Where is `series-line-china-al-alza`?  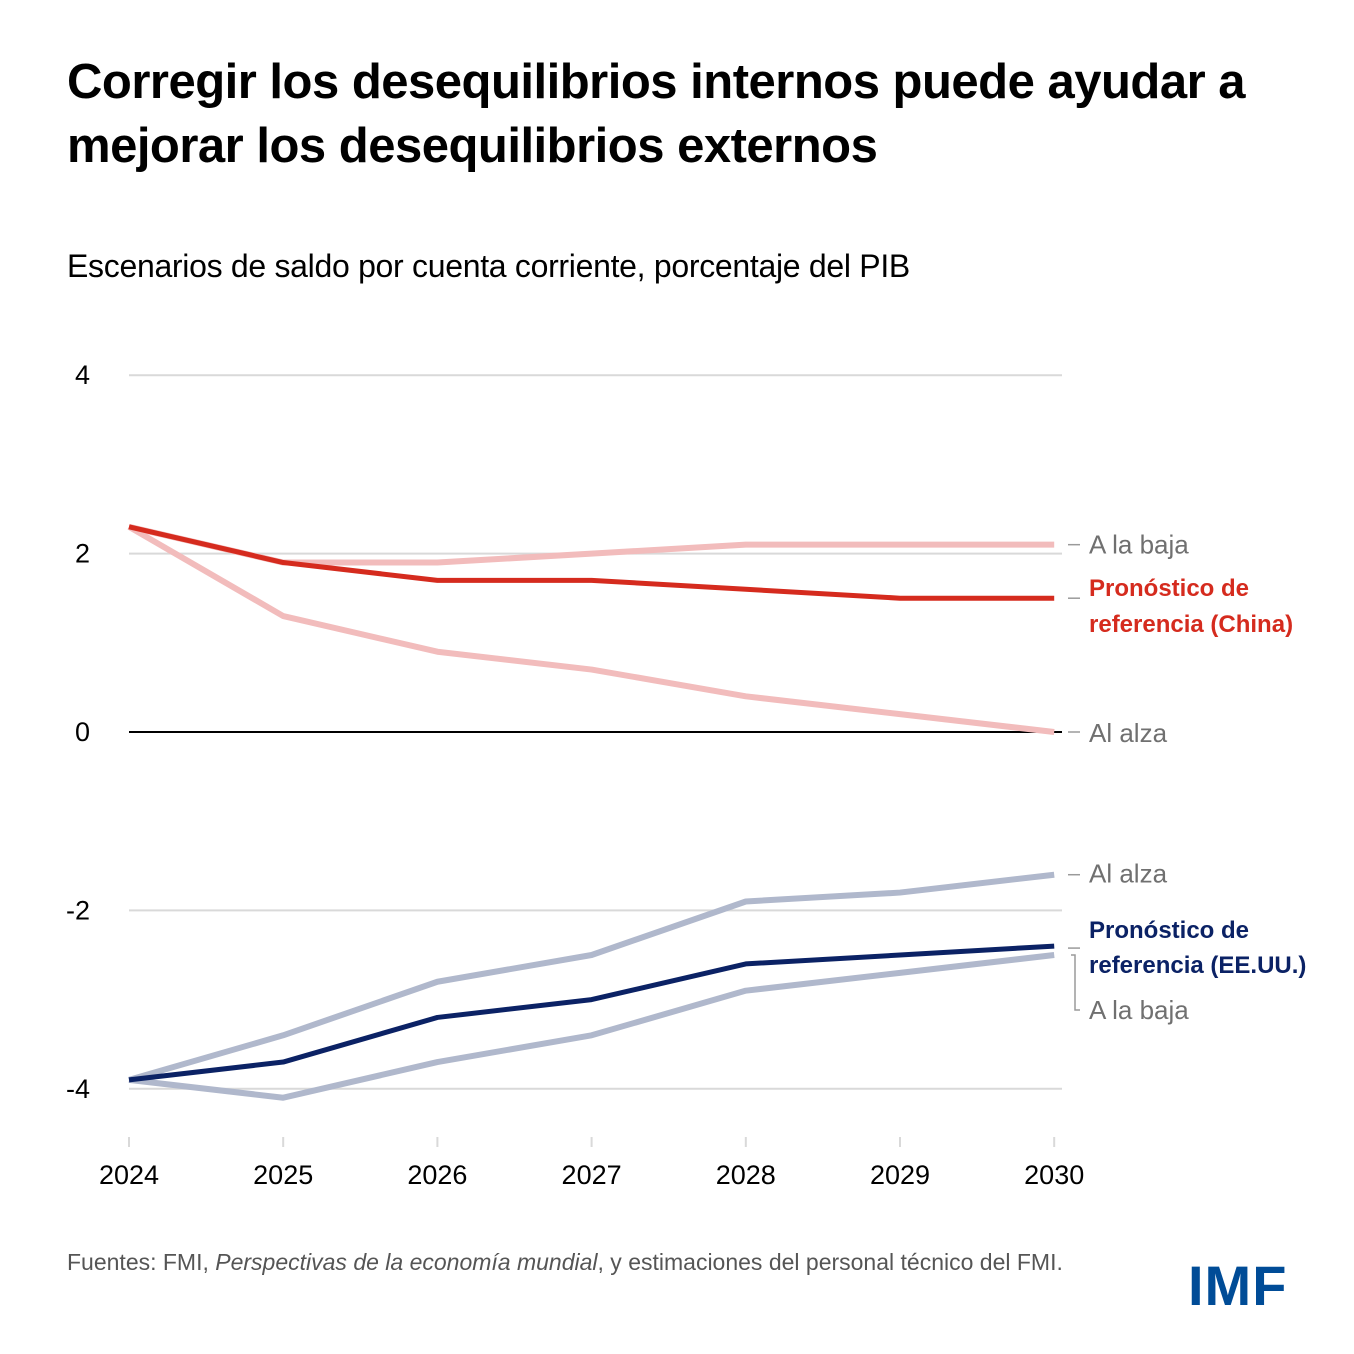
series-line-china-al-alza is located at coordinates (591, 629).